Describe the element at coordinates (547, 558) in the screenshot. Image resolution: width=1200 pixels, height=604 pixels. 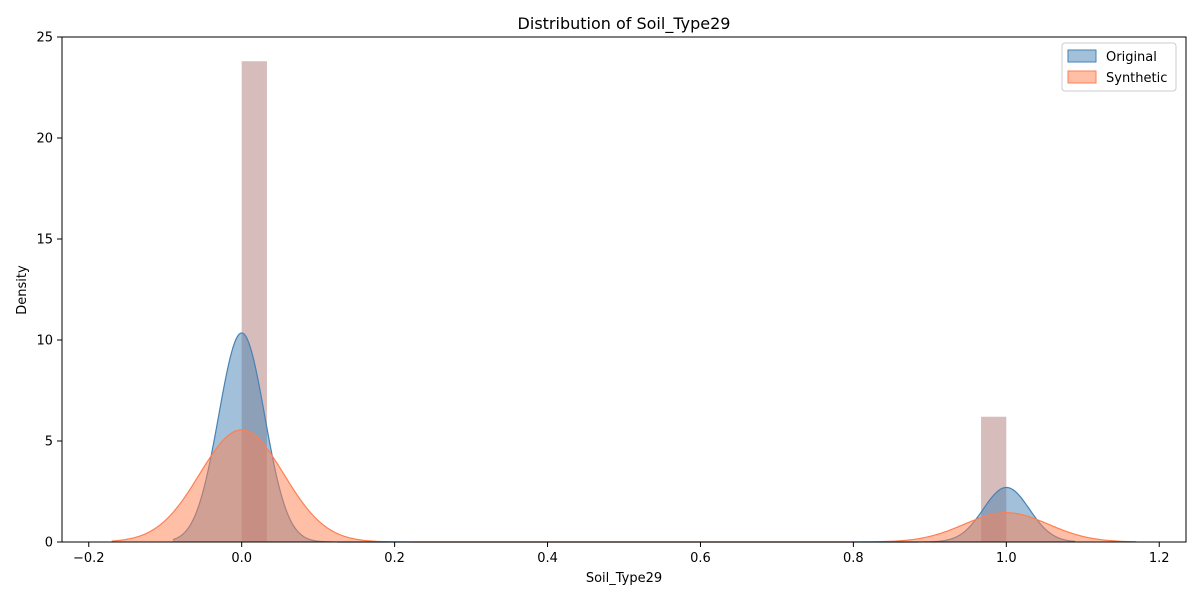
I see `x-tick-label: 0.4` at that location.